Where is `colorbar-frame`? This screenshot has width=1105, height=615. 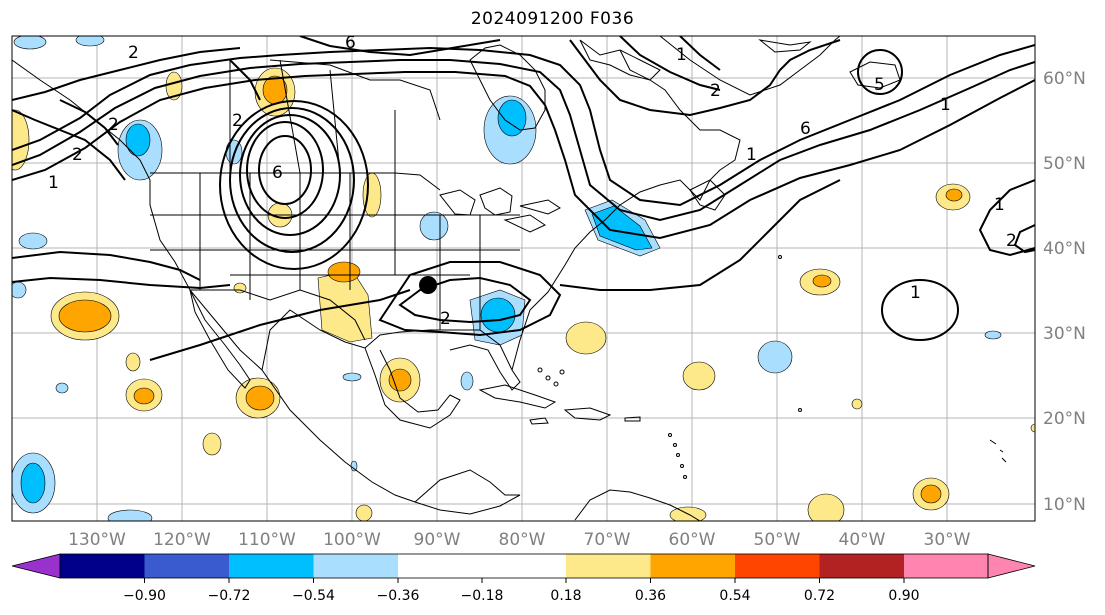 colorbar-frame is located at coordinates (524, 566).